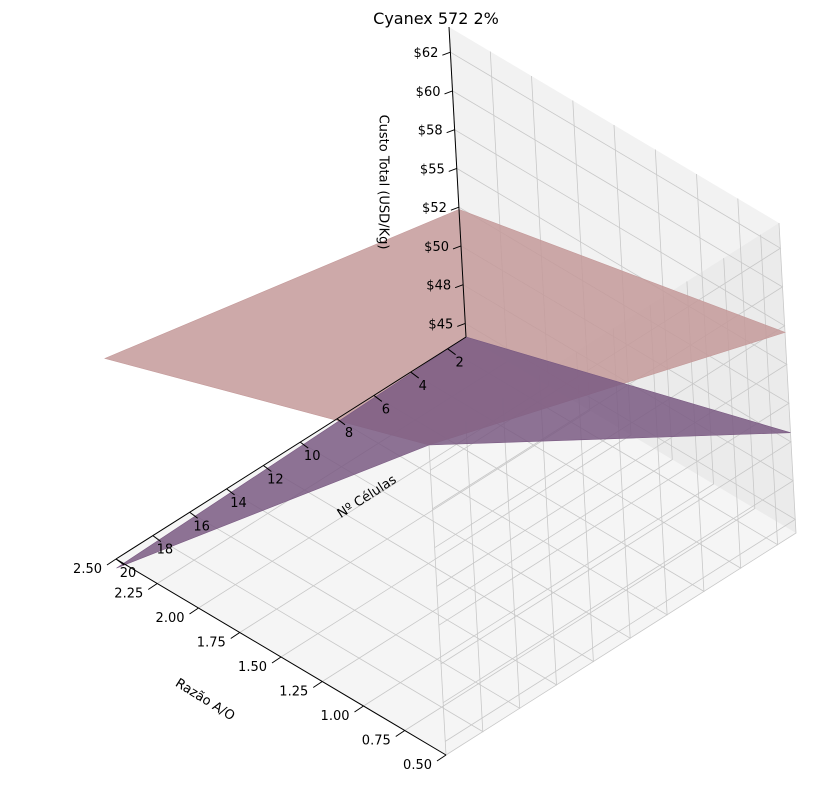 Image resolution: width=820 pixels, height=790 pixels. What do you see at coordinates (312, 456) in the screenshot?
I see `y-tick-label: 10` at bounding box center [312, 456].